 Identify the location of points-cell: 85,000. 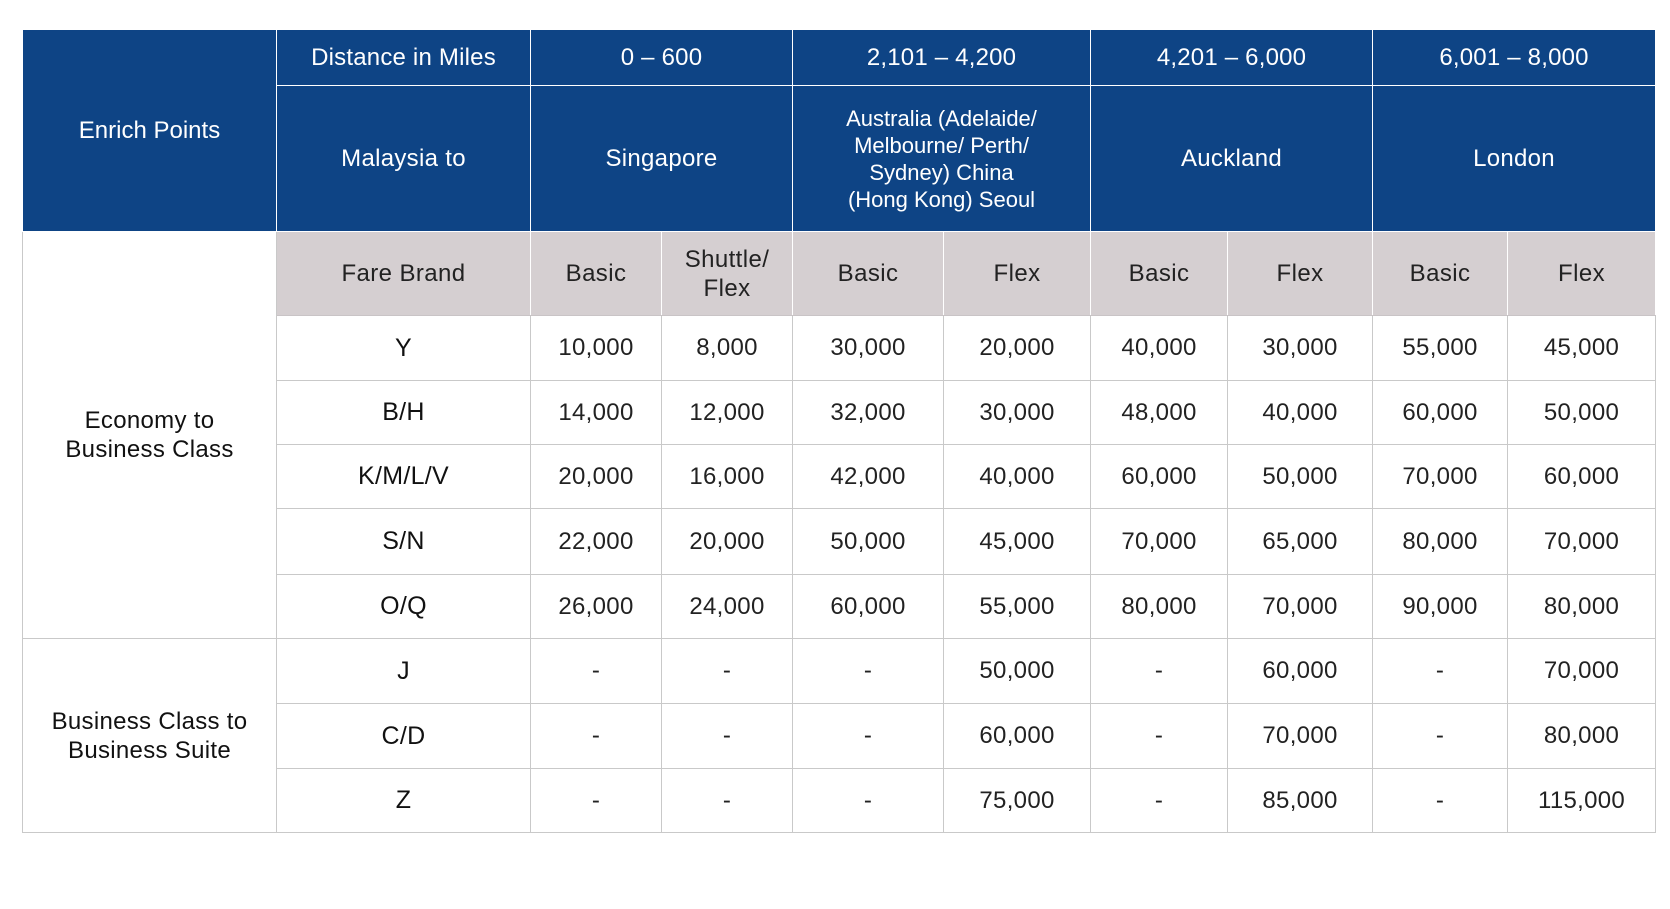
(1300, 800).